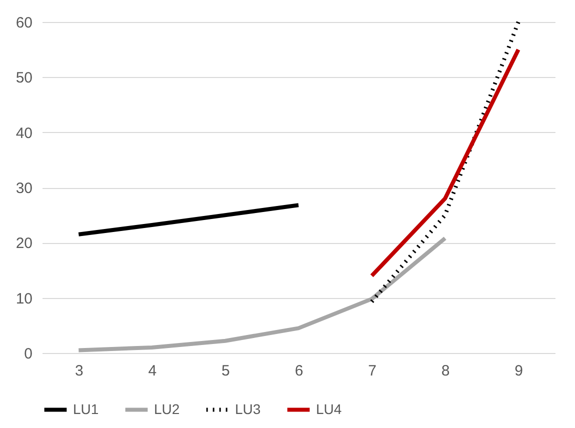  I want to click on x-tick-label: 9, so click(519, 371).